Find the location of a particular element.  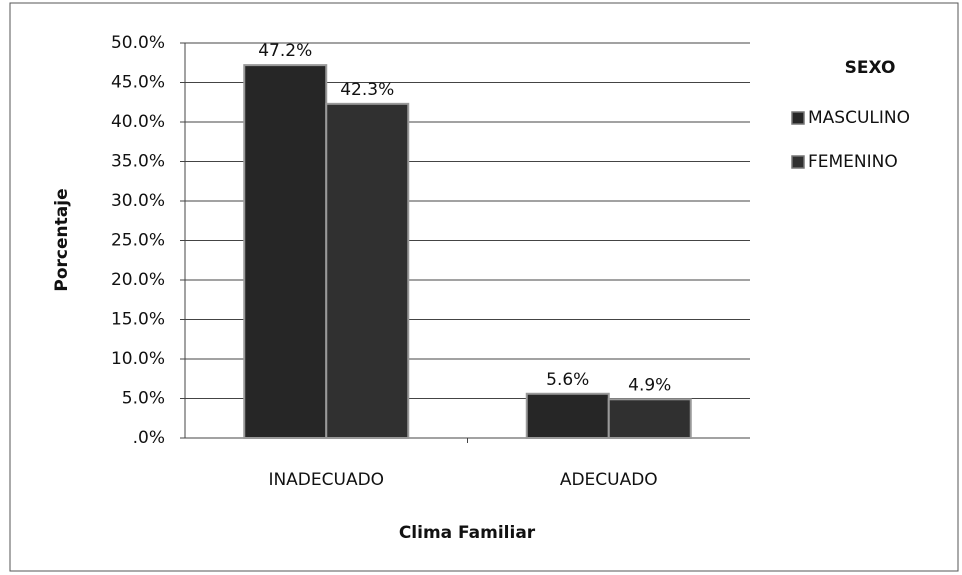

y-tick-label: 40.0% is located at coordinates (138, 122).